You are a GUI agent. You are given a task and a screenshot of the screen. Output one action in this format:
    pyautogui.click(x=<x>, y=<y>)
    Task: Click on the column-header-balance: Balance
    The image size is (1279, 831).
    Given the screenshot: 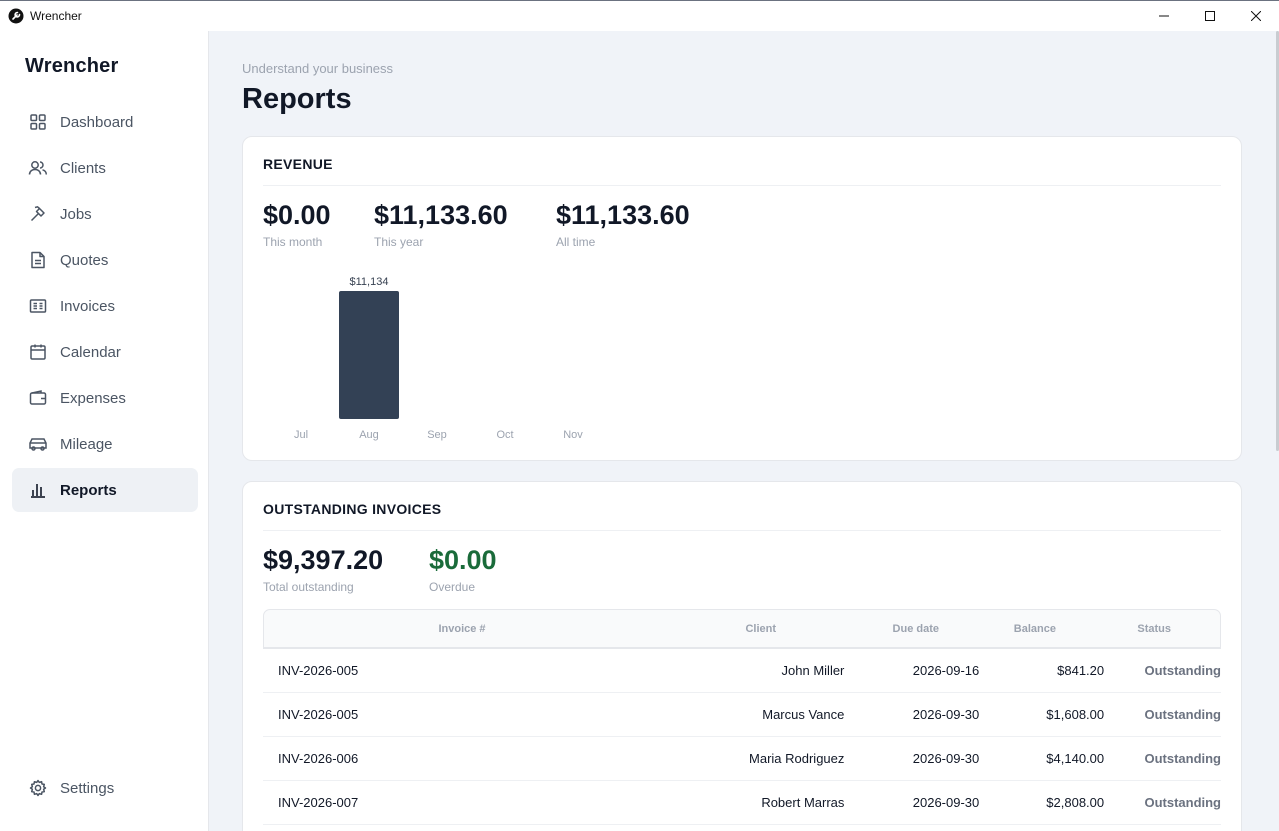 What is the action you would take?
    pyautogui.click(x=1034, y=628)
    